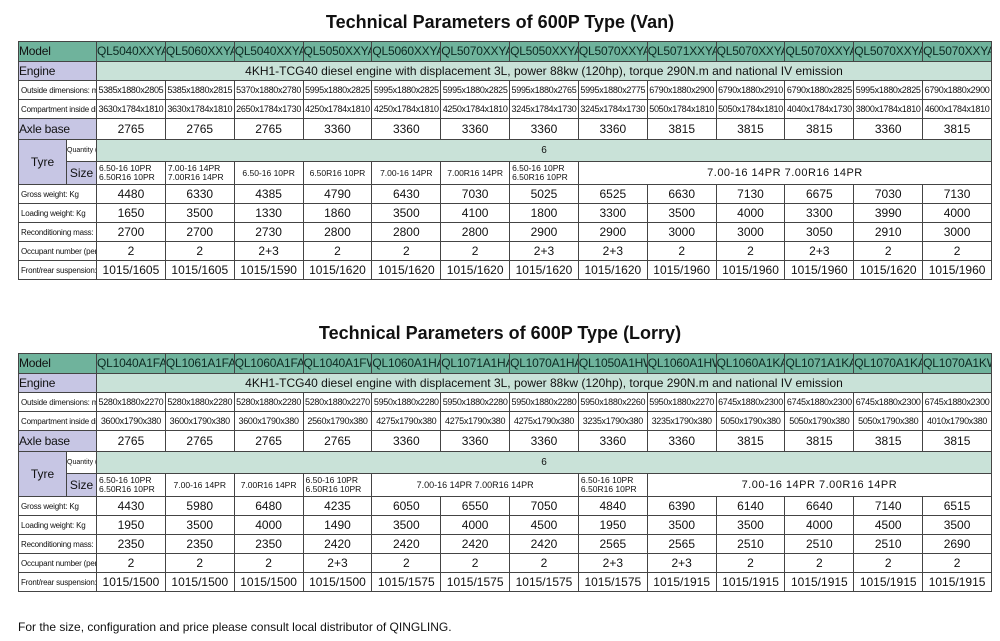  What do you see at coordinates (750, 544) in the screenshot?
I see `reconditioning-mass-row-cell: 2510` at bounding box center [750, 544].